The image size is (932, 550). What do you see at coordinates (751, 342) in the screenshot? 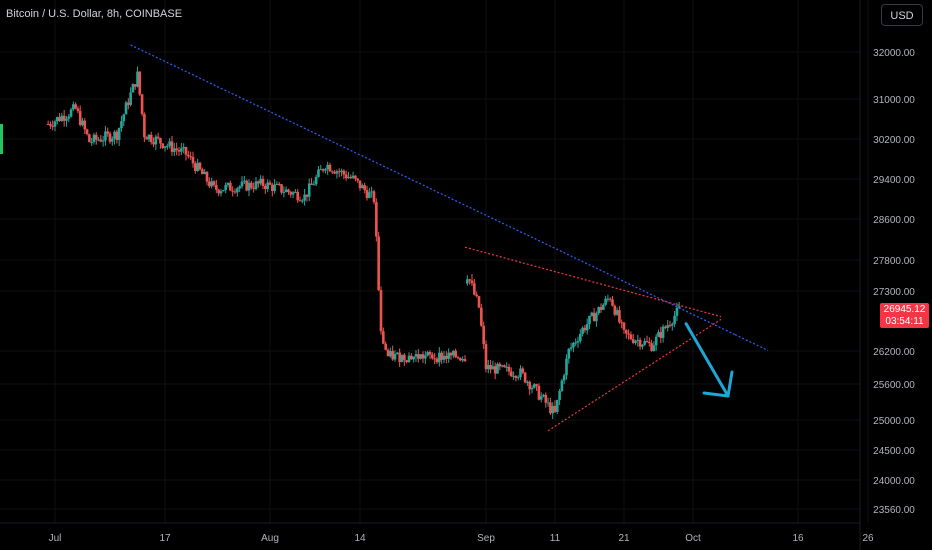
I see `trendline-extension` at bounding box center [751, 342].